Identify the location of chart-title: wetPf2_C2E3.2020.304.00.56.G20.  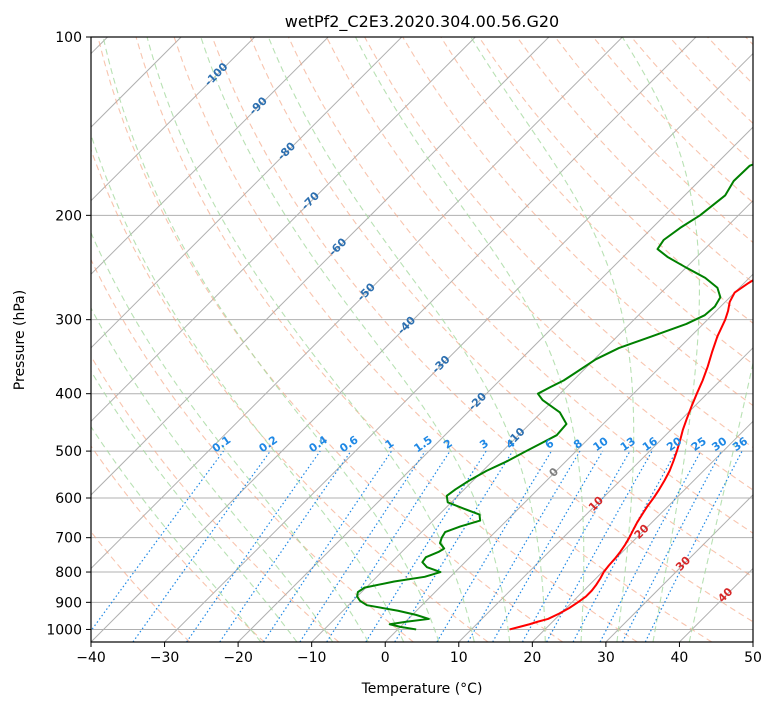
(422, 22).